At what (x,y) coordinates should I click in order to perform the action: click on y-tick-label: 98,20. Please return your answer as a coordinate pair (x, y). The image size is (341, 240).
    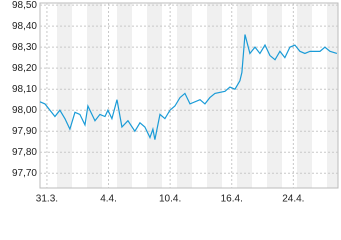
    Looking at the image, I should click on (24, 68).